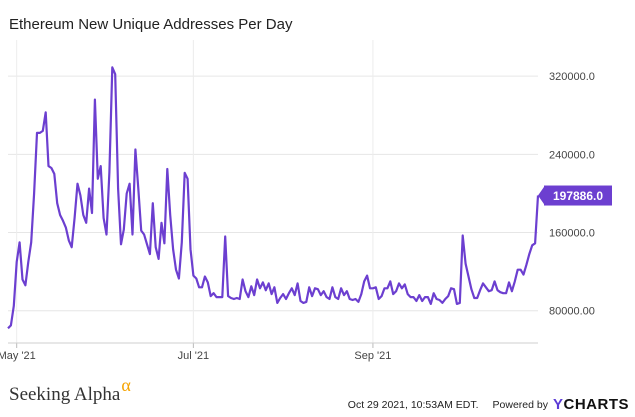 This screenshot has width=635, height=417. I want to click on x-tick-labels: May '21 Jul '21 Sep '21, so click(195, 356).